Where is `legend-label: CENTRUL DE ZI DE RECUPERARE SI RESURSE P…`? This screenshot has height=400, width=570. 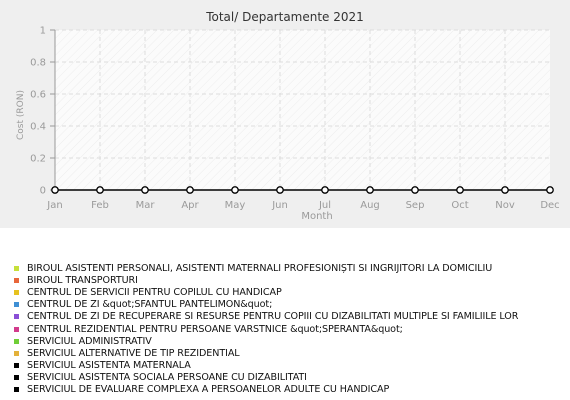
legend-label: CENTRUL DE ZI DE RECUPERARE SI RESURSE P… is located at coordinates (273, 317).